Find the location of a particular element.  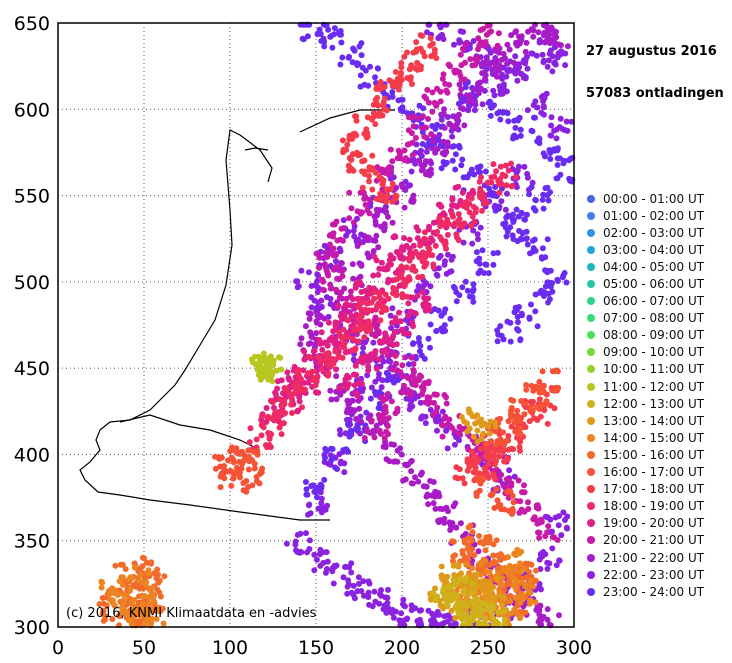

map-outline is located at coordinates (190, 432).